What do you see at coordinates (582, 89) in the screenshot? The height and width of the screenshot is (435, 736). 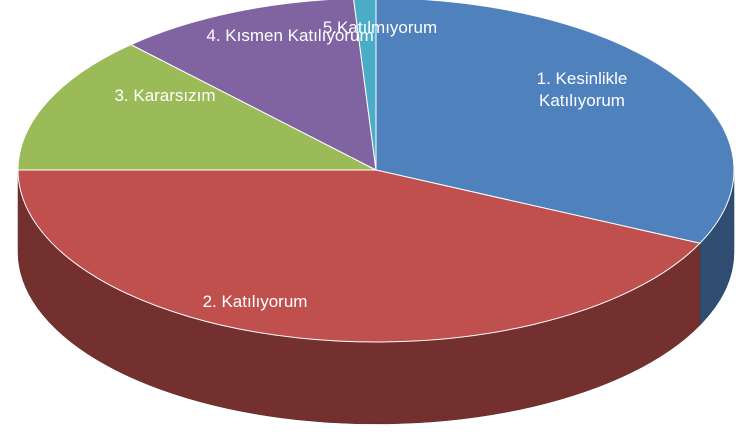 I see `slice-label: 1. Kesinlikle Katılıyorum` at bounding box center [582, 89].